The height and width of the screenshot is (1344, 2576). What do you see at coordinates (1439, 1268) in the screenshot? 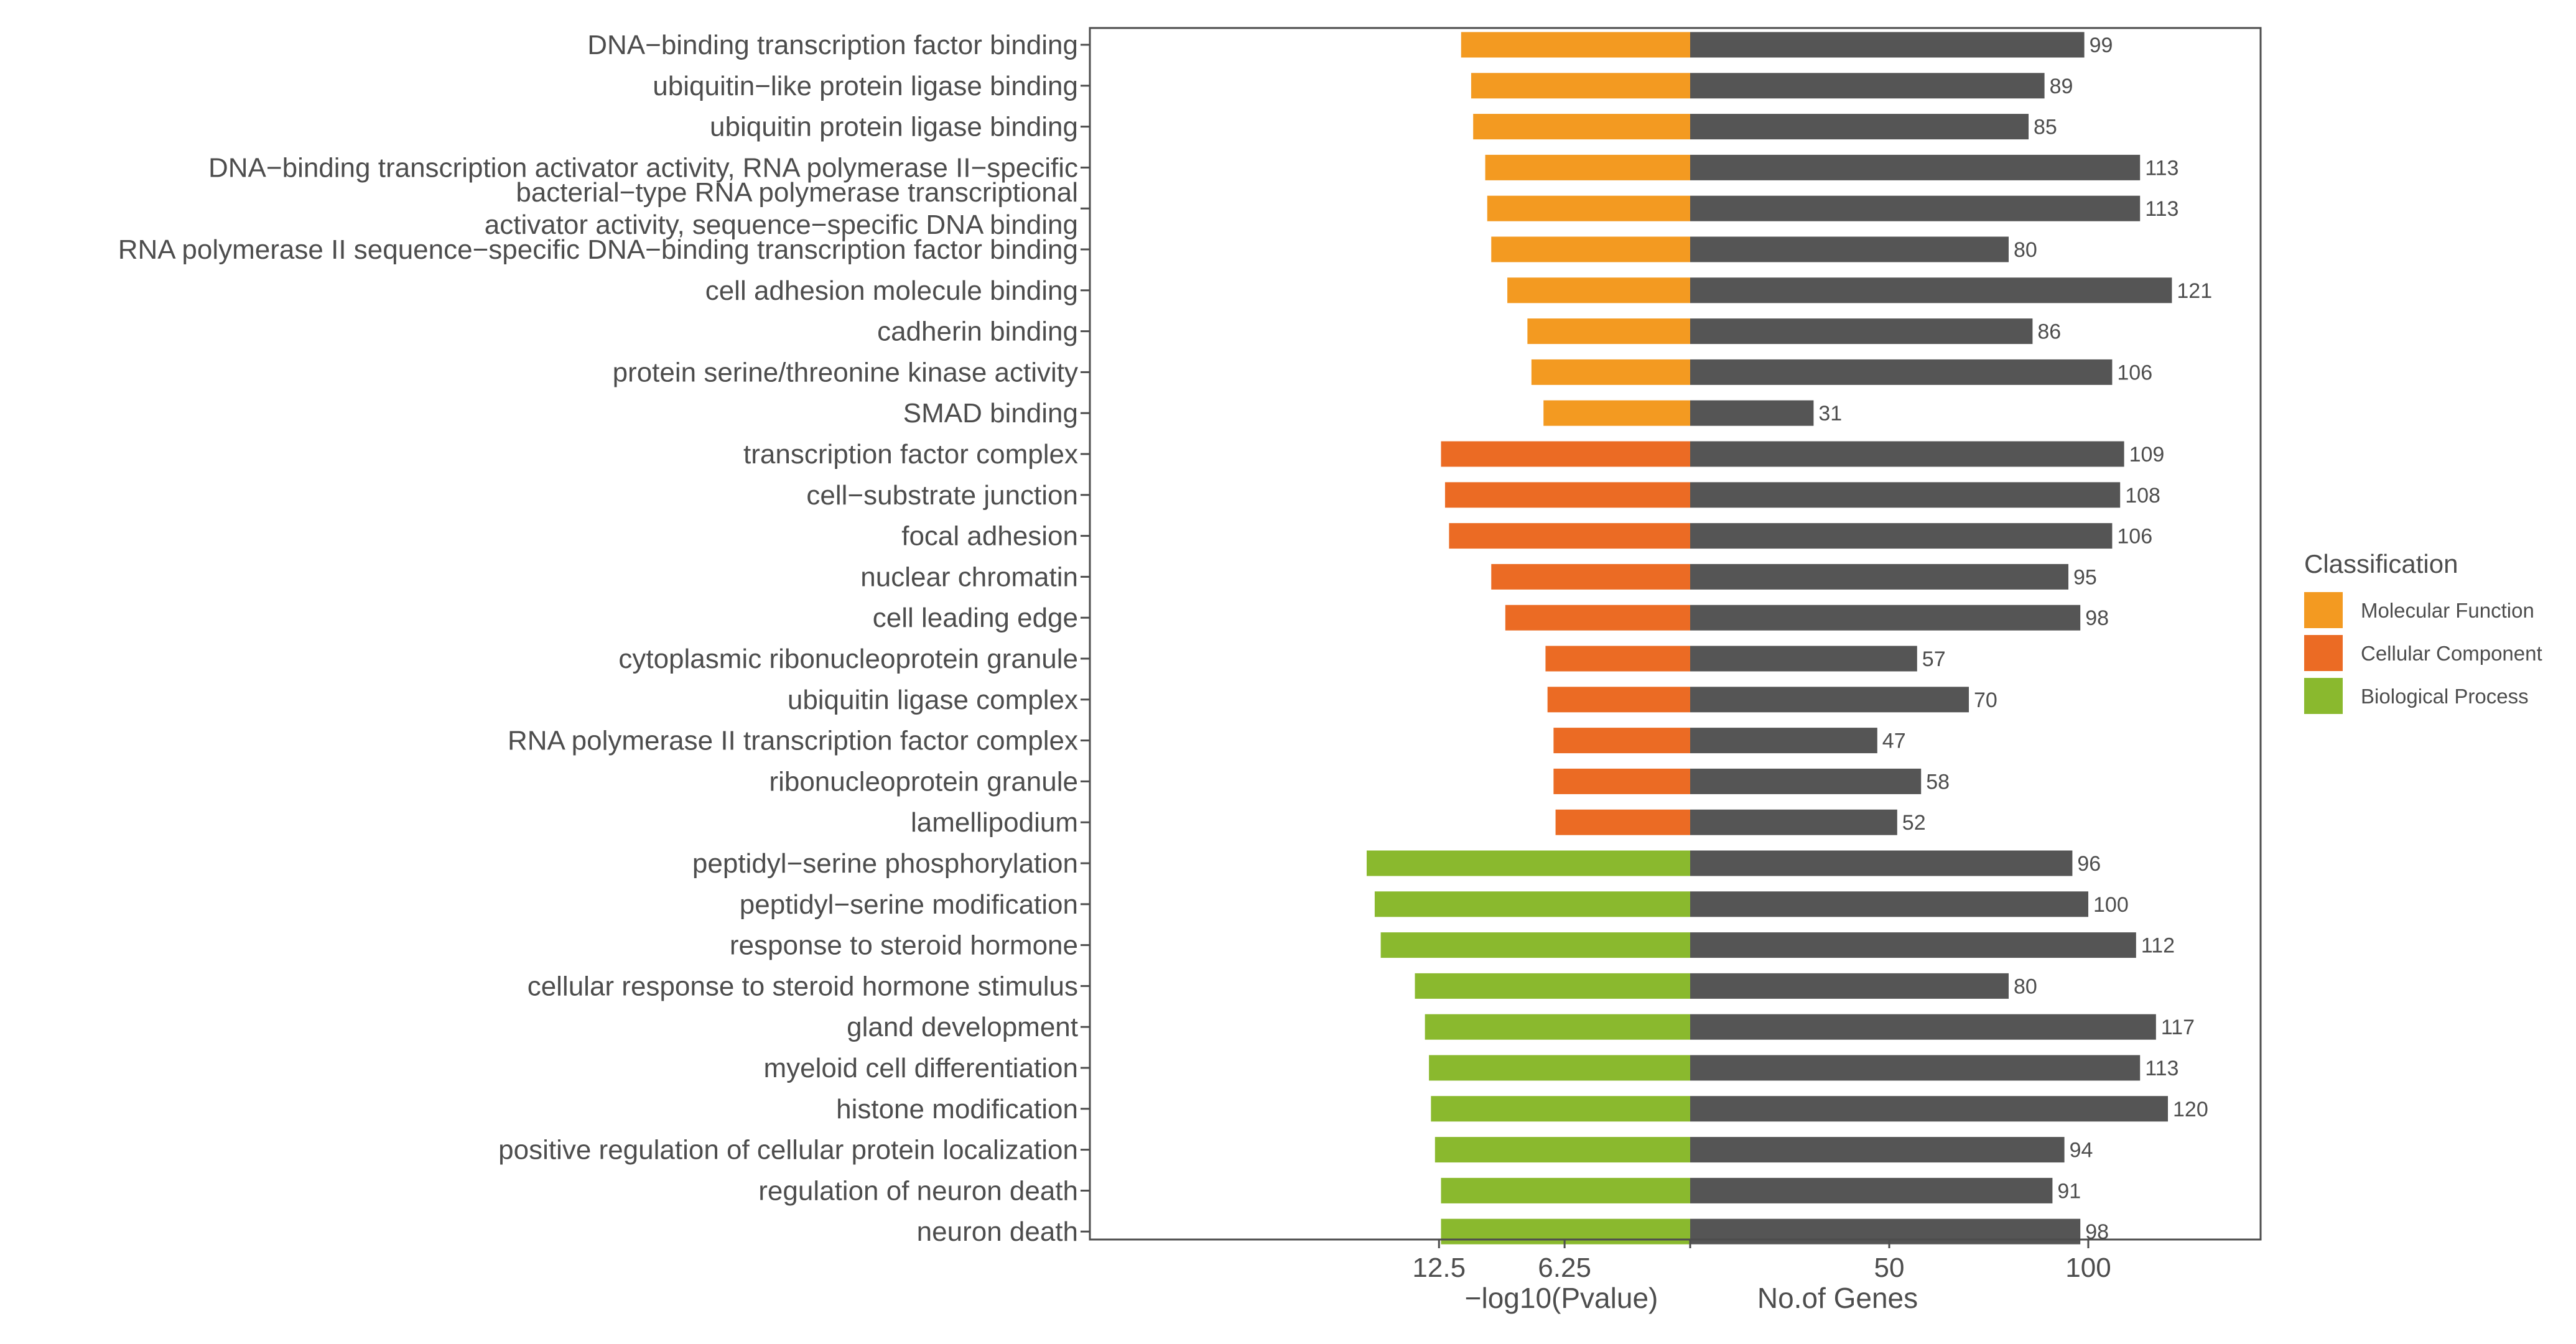
I see `x-tick-label: 12.5` at bounding box center [1439, 1268].